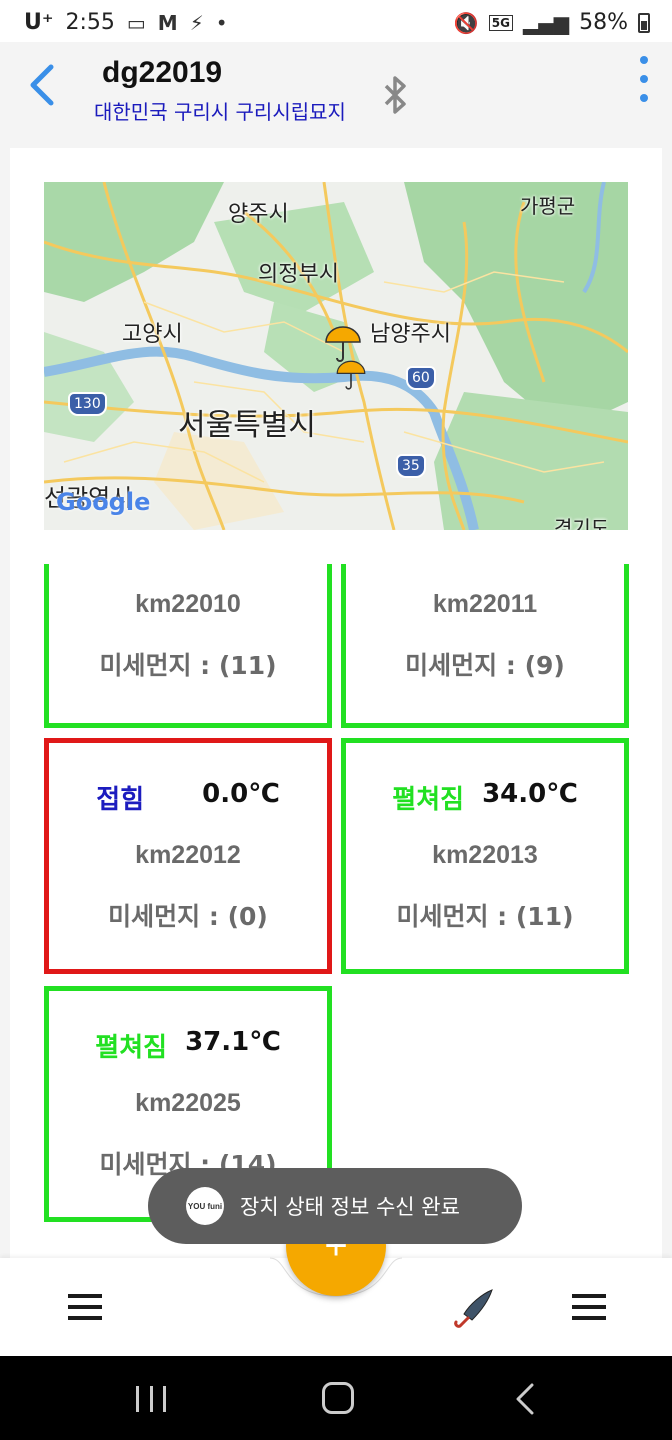 This screenshot has height=1440, width=672. I want to click on google-logo: Google, so click(103, 502).